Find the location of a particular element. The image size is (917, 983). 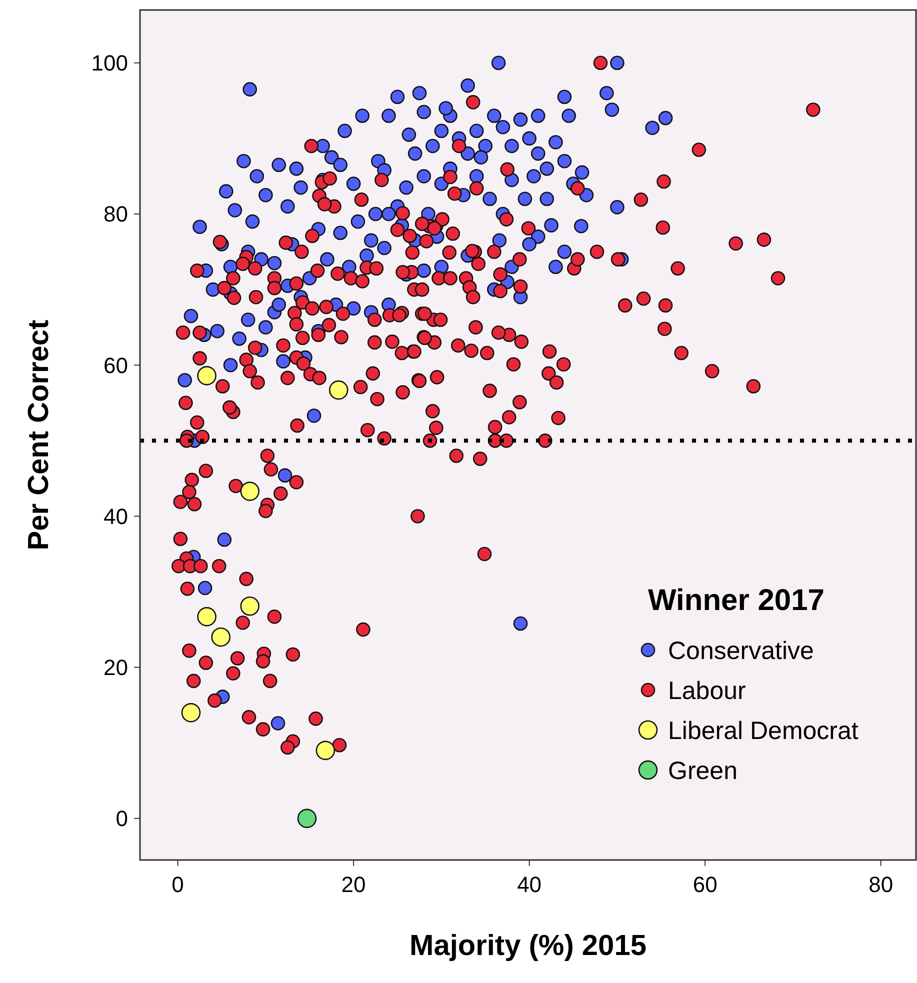

y-tick-label: 60 is located at coordinates (116, 365).